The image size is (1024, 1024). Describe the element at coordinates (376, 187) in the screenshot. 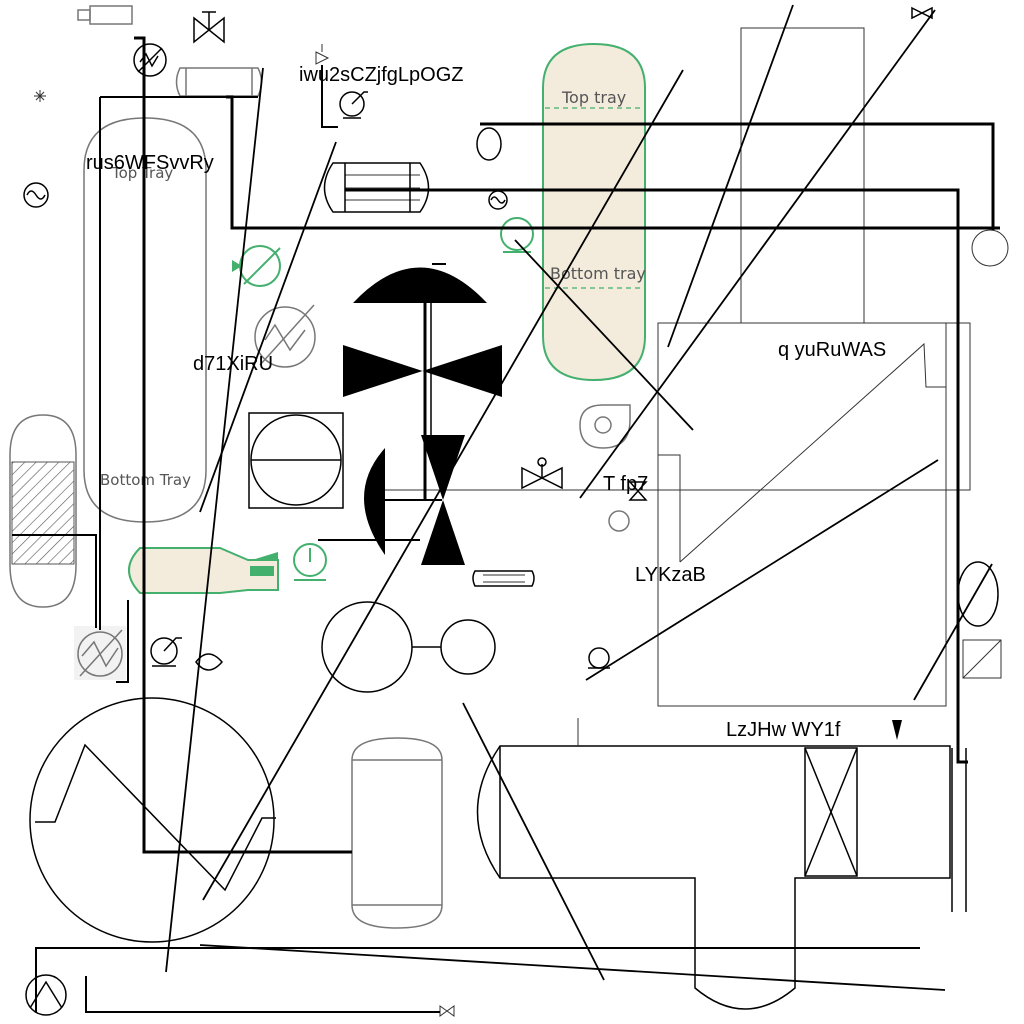

I see `shell-tube-exchanger` at that location.